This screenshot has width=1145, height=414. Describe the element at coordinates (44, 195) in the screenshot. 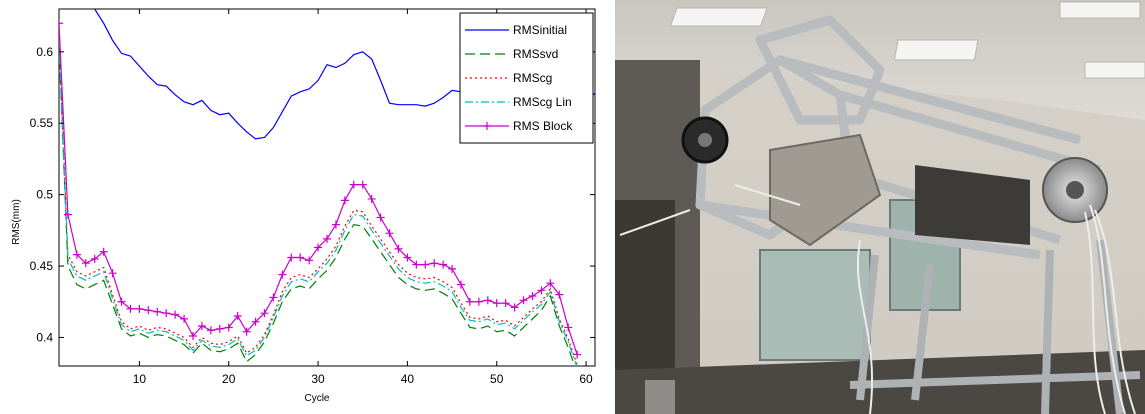

I see `y-tick-label-2: 0.5` at that location.